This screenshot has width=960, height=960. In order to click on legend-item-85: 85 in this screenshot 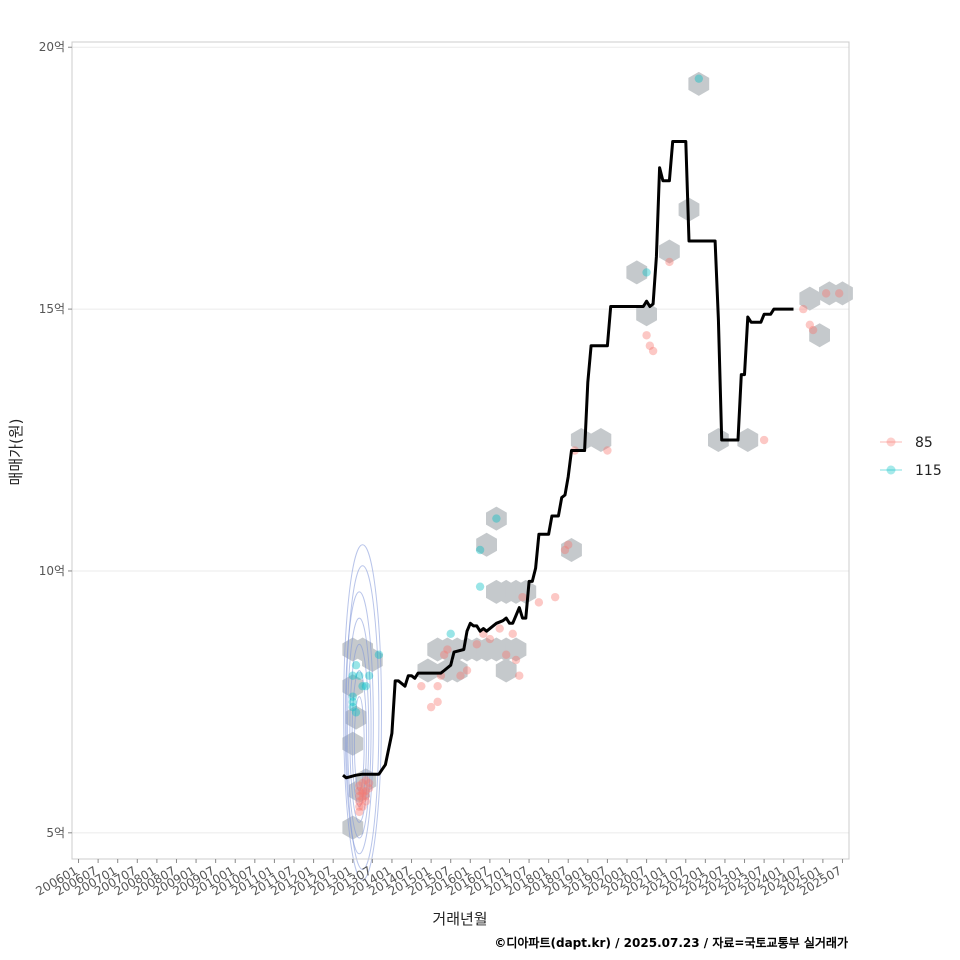, I will do `click(906, 443)`.